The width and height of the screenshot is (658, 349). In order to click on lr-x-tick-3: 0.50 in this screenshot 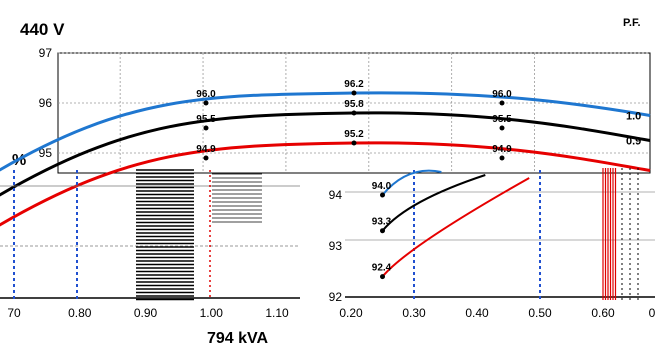, I will do `click(540, 313)`.